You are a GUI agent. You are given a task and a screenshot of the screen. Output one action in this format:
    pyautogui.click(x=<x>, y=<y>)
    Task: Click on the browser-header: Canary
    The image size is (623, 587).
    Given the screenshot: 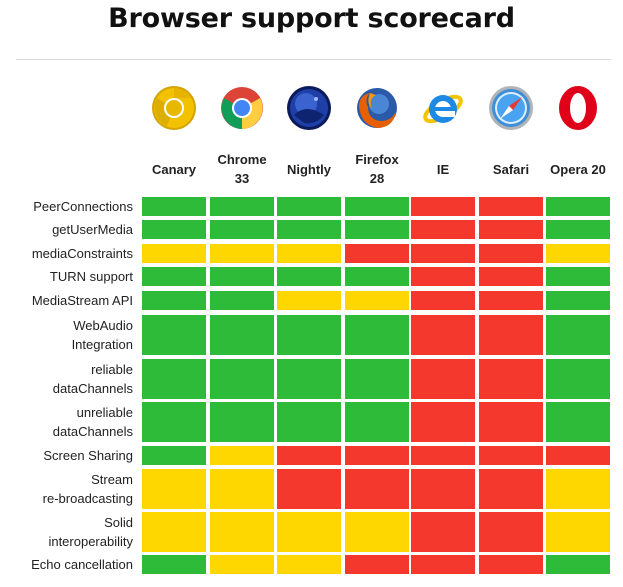 What is the action you would take?
    pyautogui.click(x=174, y=169)
    